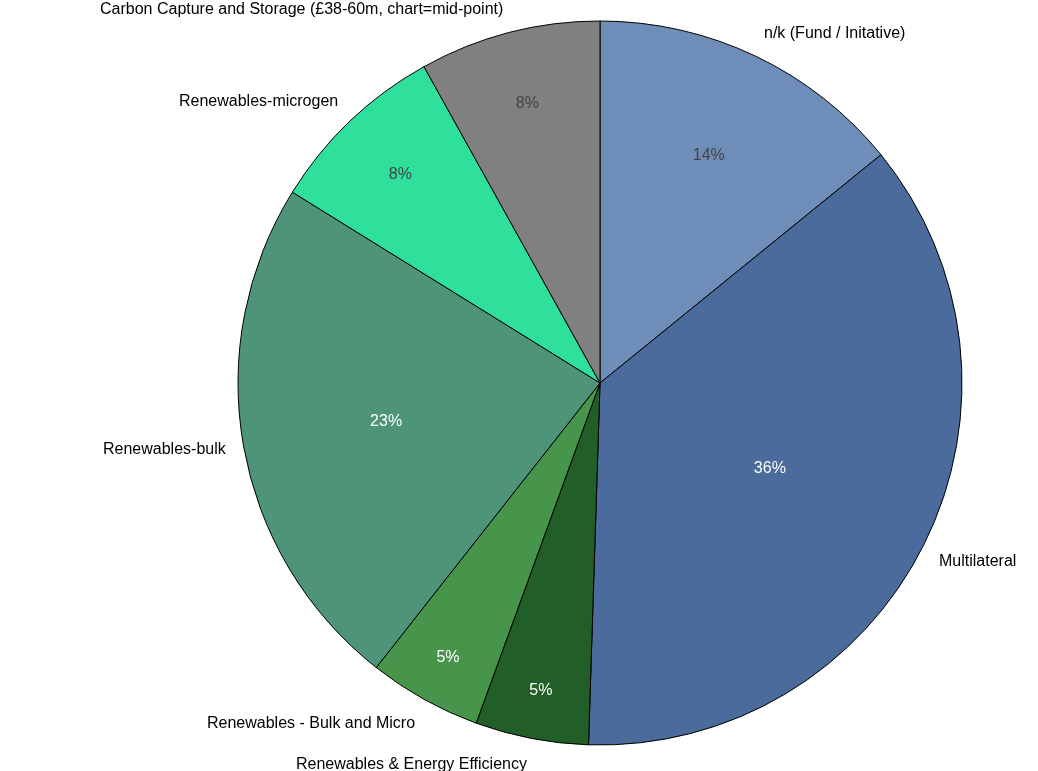  What do you see at coordinates (165, 448) in the screenshot?
I see `slice-label: Renewables-bulk` at bounding box center [165, 448].